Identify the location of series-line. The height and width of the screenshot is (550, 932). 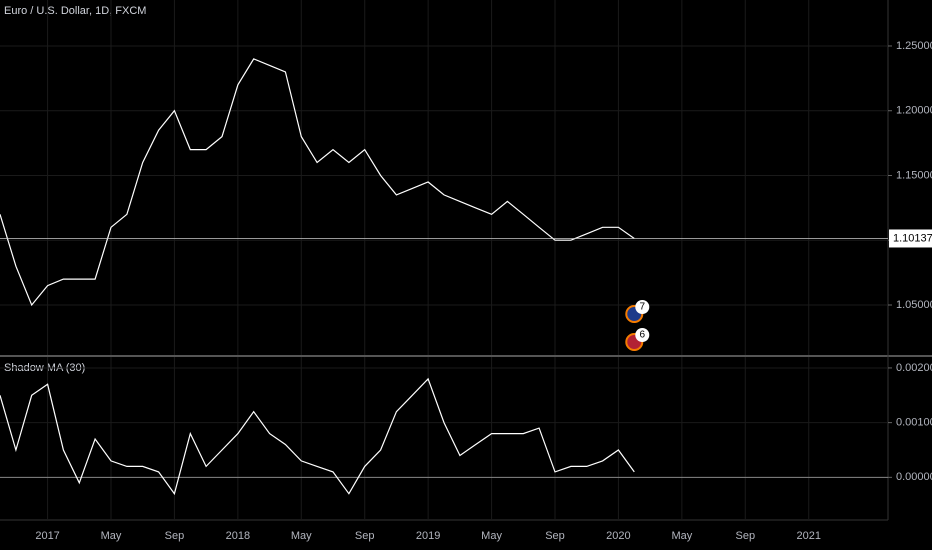
(317, 436).